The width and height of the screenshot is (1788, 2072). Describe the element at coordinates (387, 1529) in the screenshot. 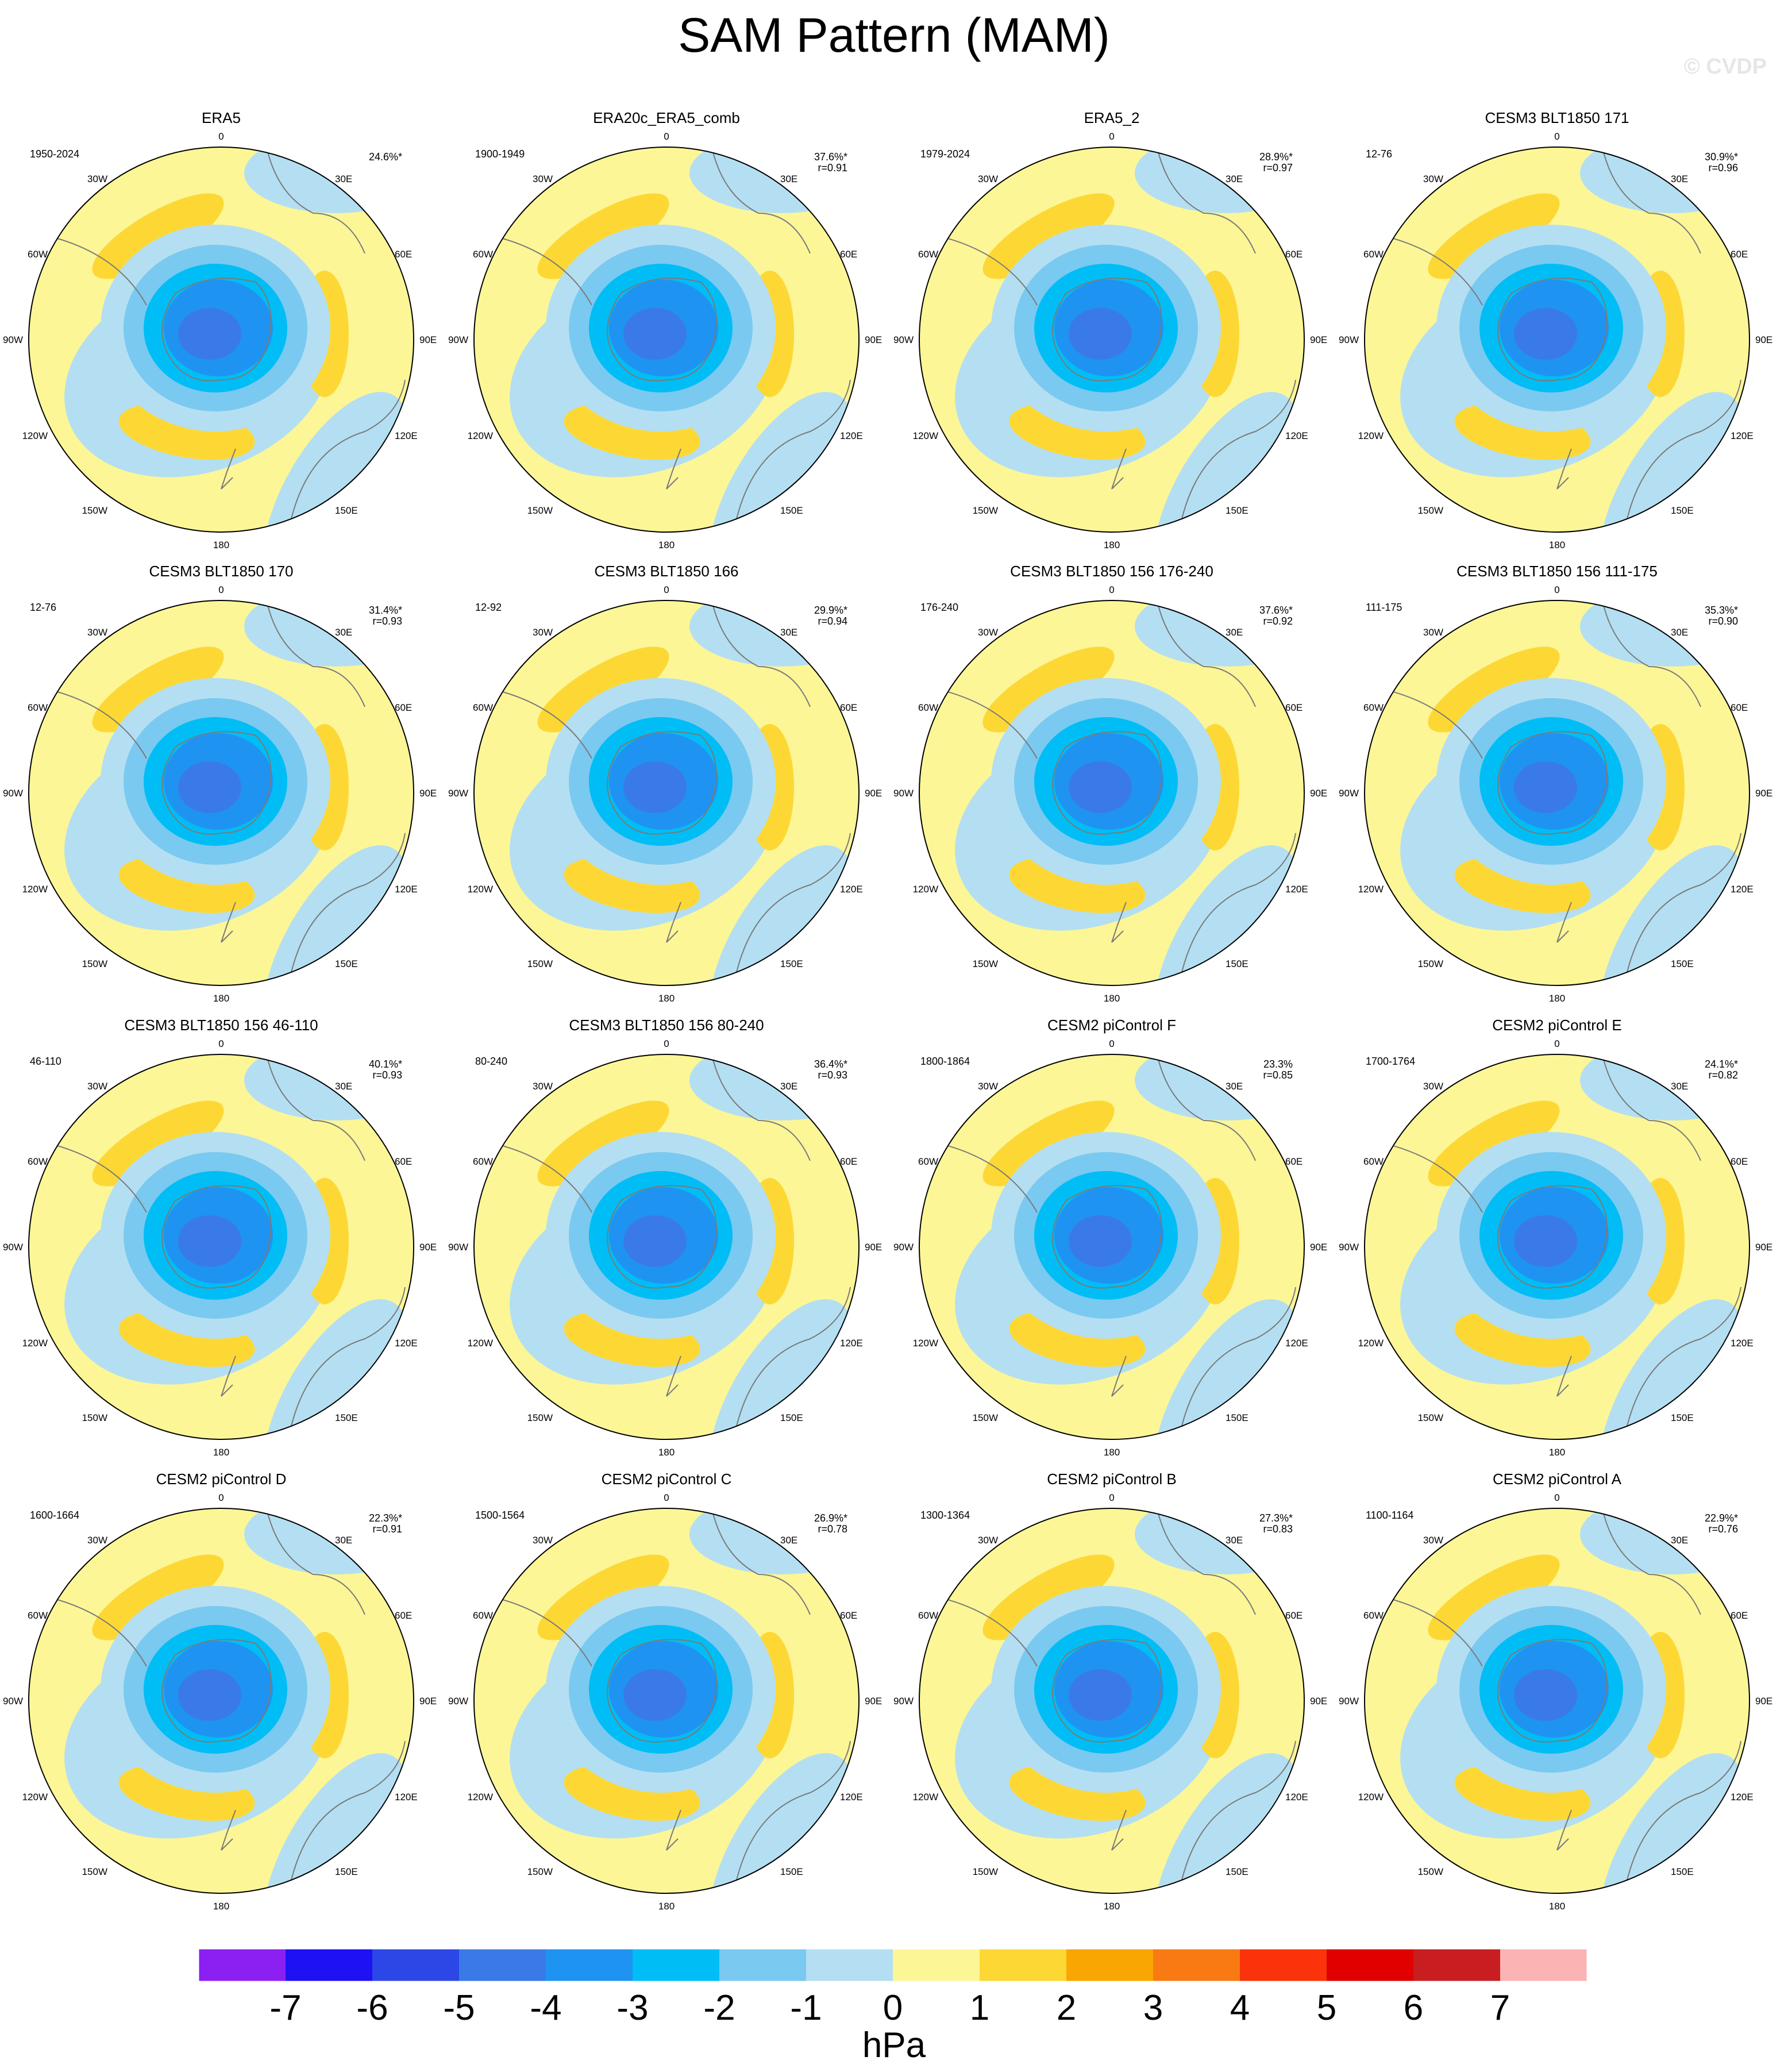

I see `panel-correlation: r=0.91` at that location.